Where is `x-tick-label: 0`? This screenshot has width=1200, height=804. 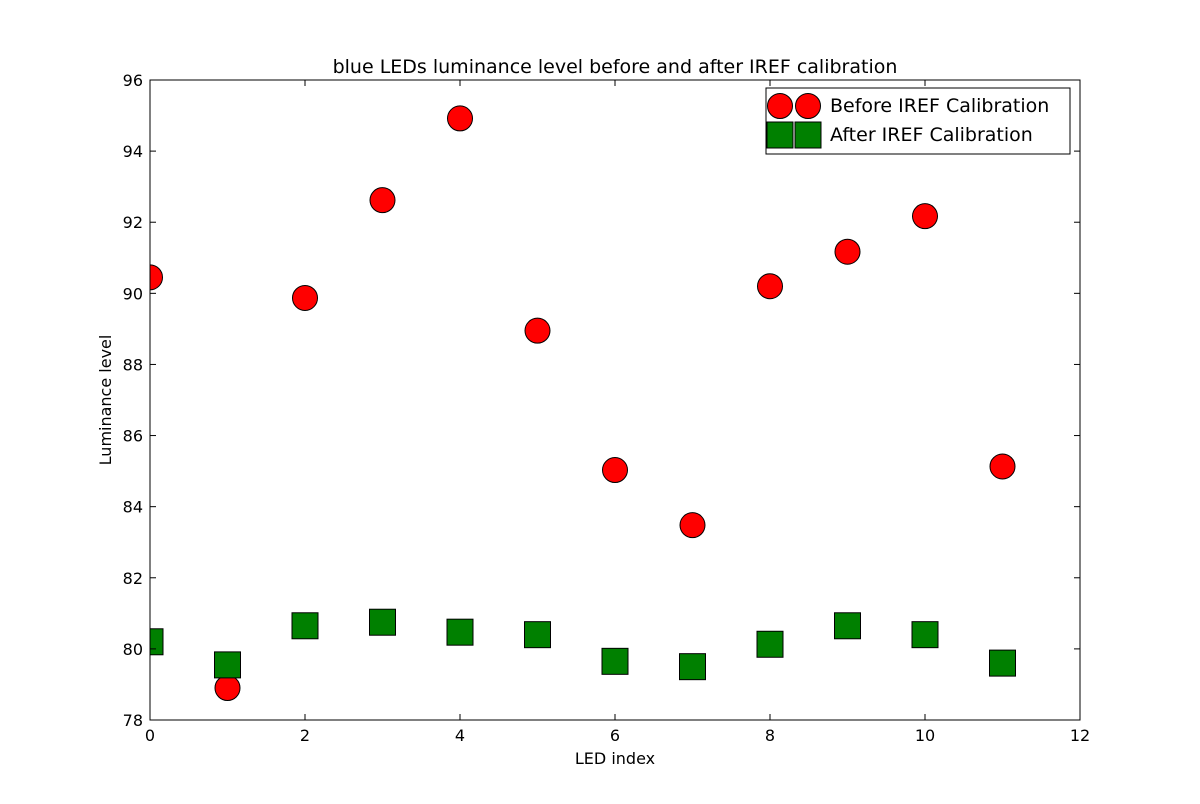
x-tick-label: 0 is located at coordinates (150, 735).